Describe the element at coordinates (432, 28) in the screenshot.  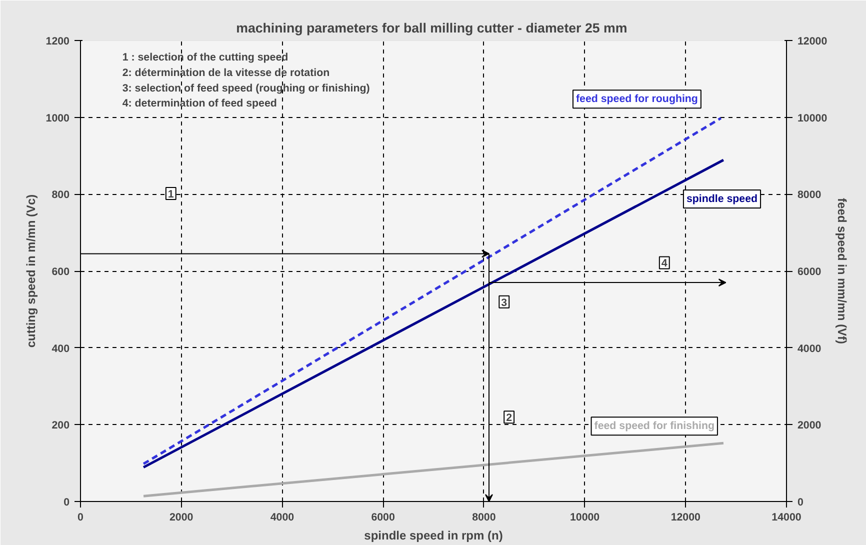
I see `chart-title: machining parameters for ball milling cutter - diameter 25 mm` at that location.